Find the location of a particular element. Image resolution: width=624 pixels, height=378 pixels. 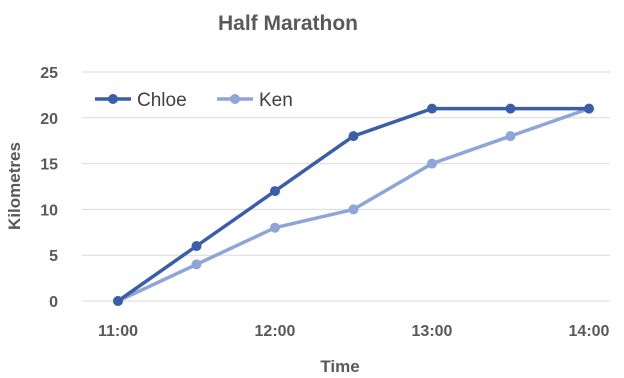

y-tick-label: 20 is located at coordinates (49, 119).